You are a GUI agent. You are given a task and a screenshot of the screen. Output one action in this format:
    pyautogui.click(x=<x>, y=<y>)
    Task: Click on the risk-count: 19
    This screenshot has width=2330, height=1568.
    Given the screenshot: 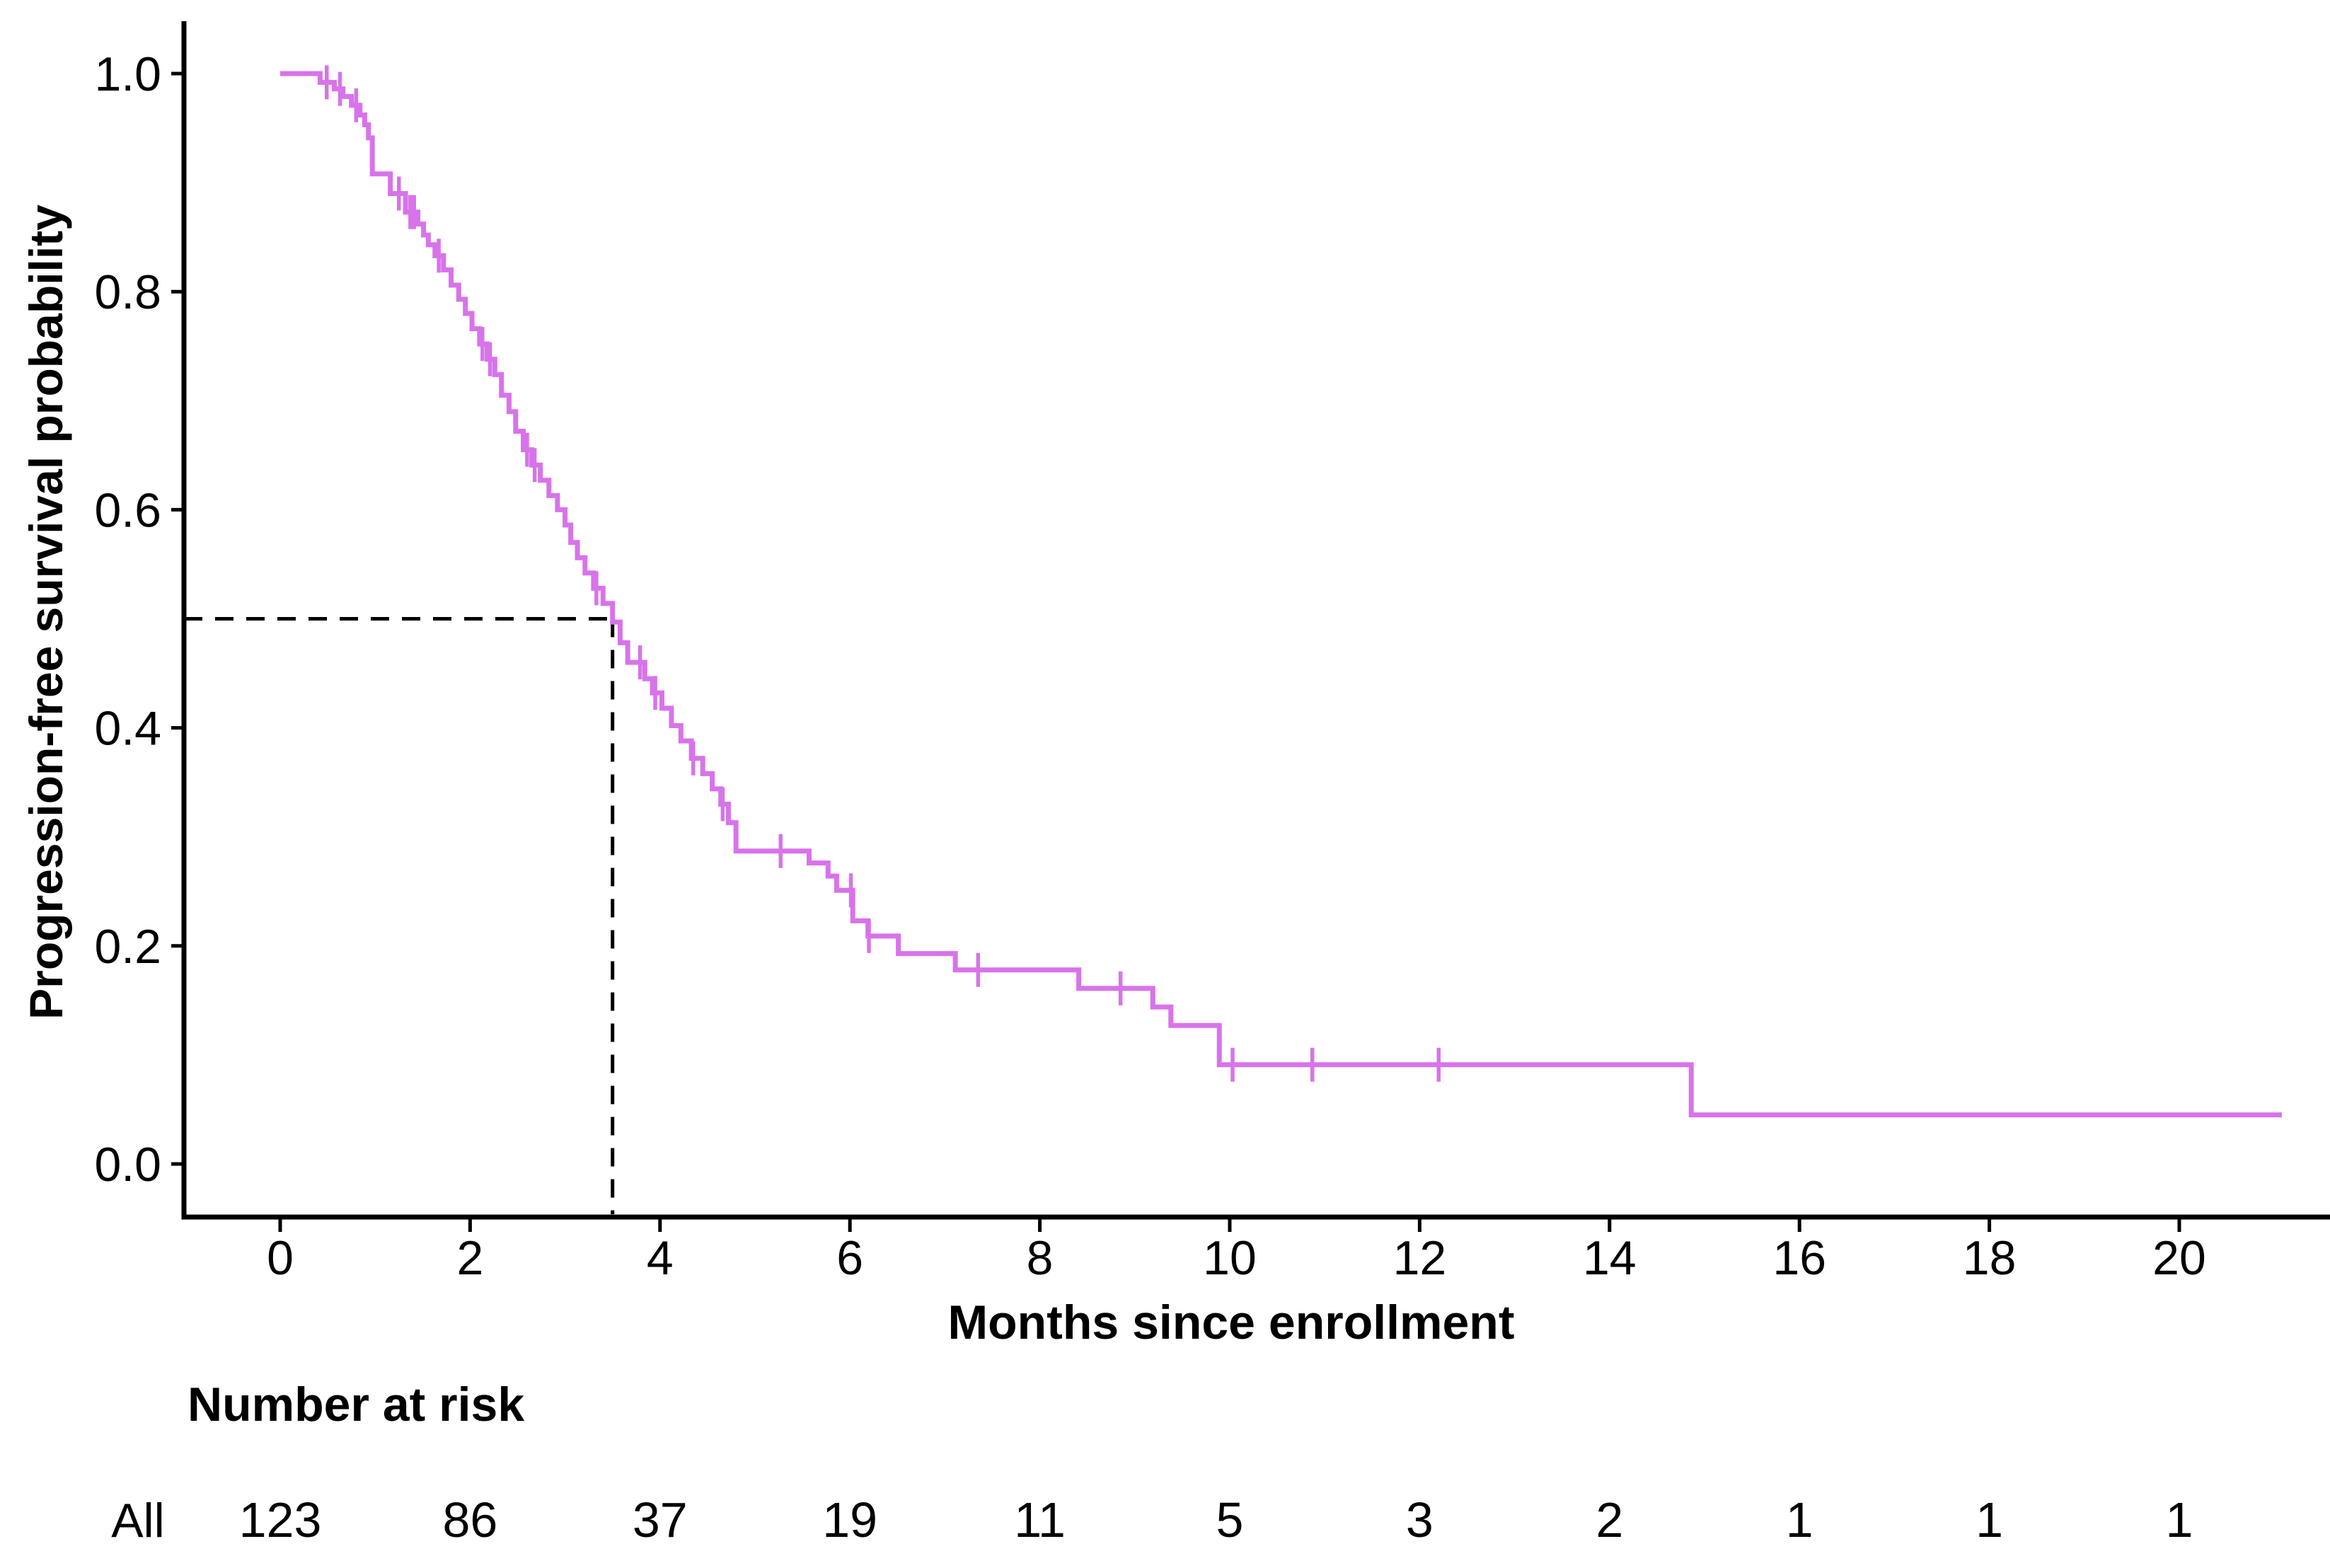 What is the action you would take?
    pyautogui.click(x=849, y=1519)
    